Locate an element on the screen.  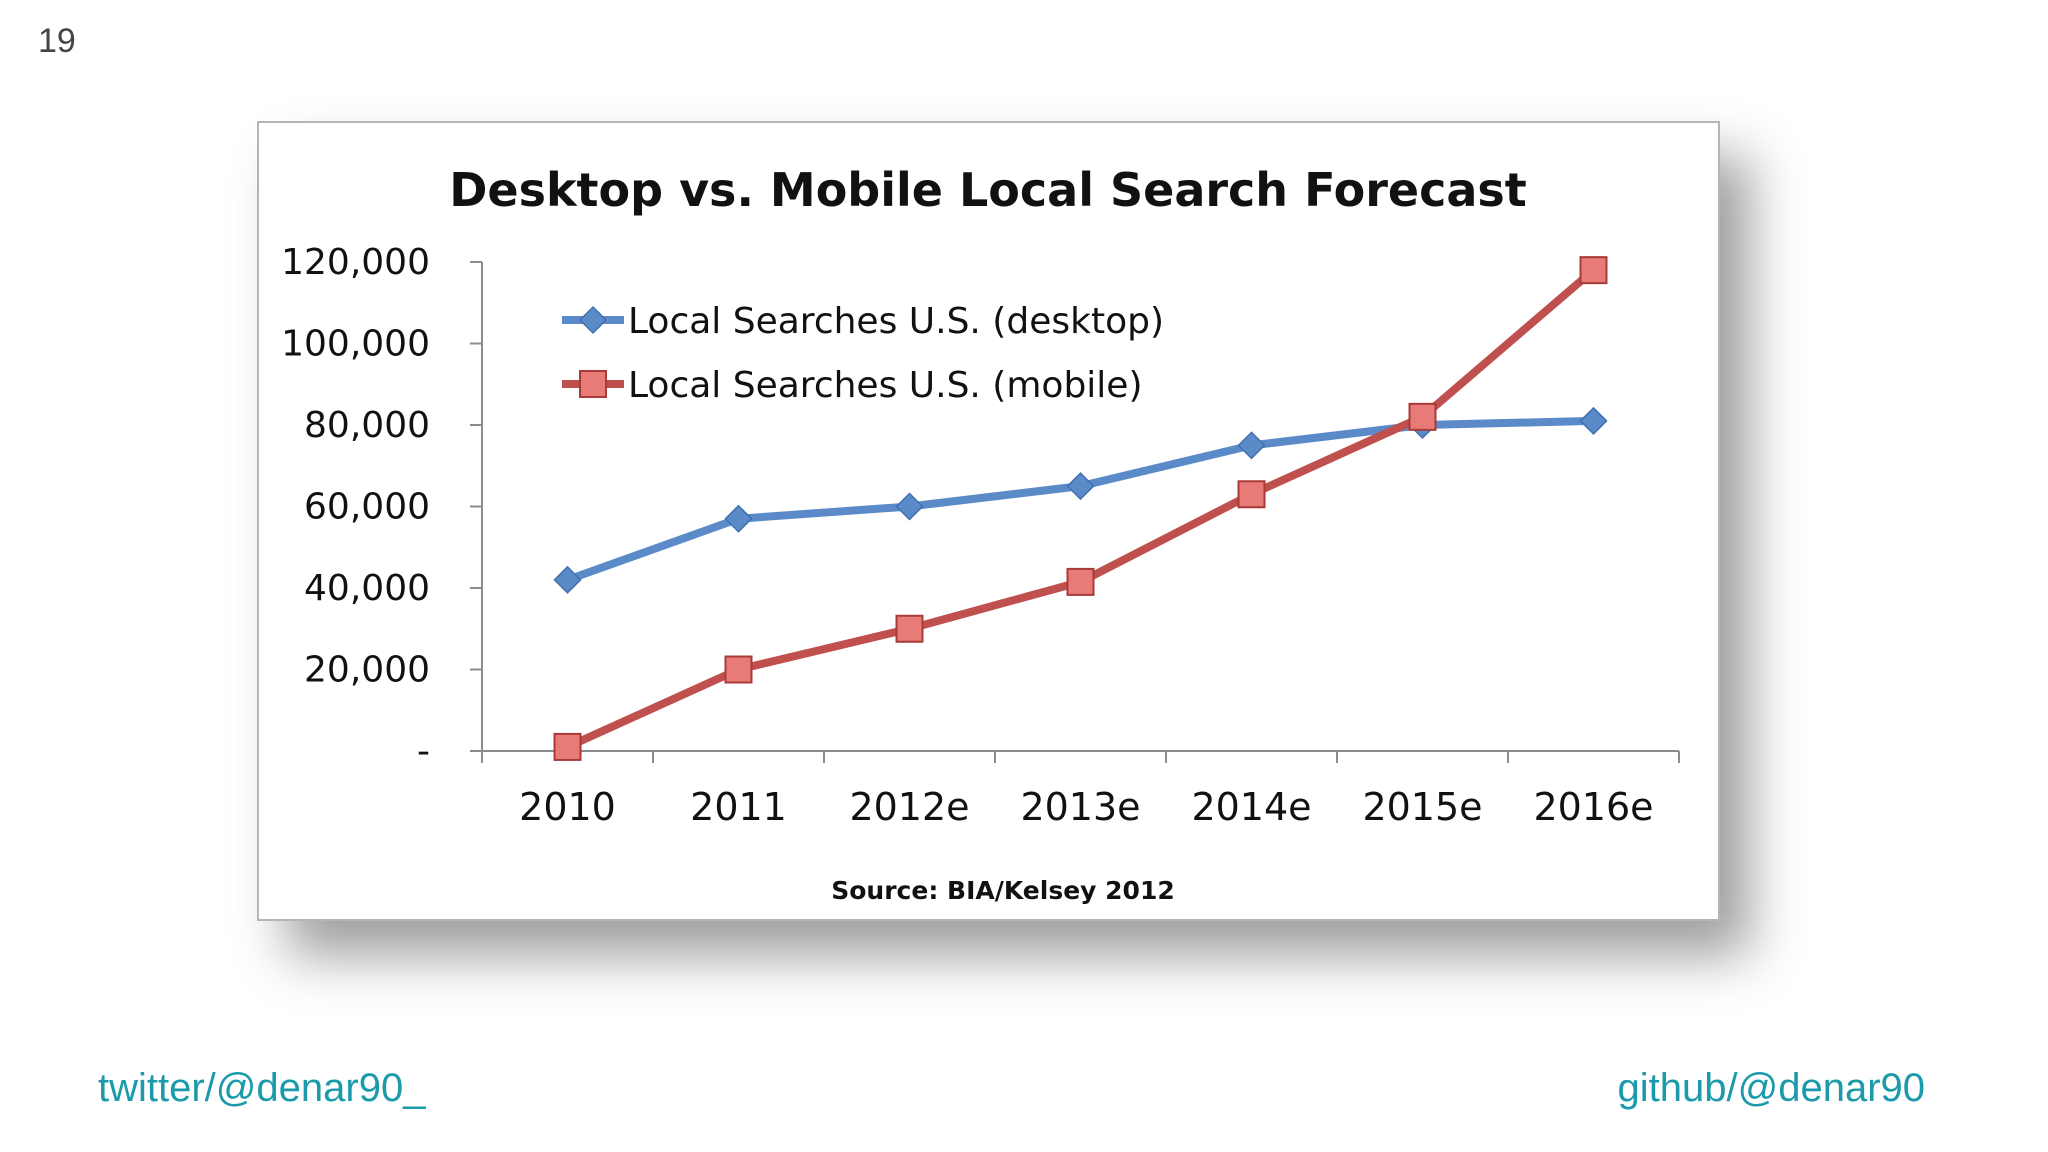
twitter-link: twitter/@denar90_ is located at coordinates (262, 1088).